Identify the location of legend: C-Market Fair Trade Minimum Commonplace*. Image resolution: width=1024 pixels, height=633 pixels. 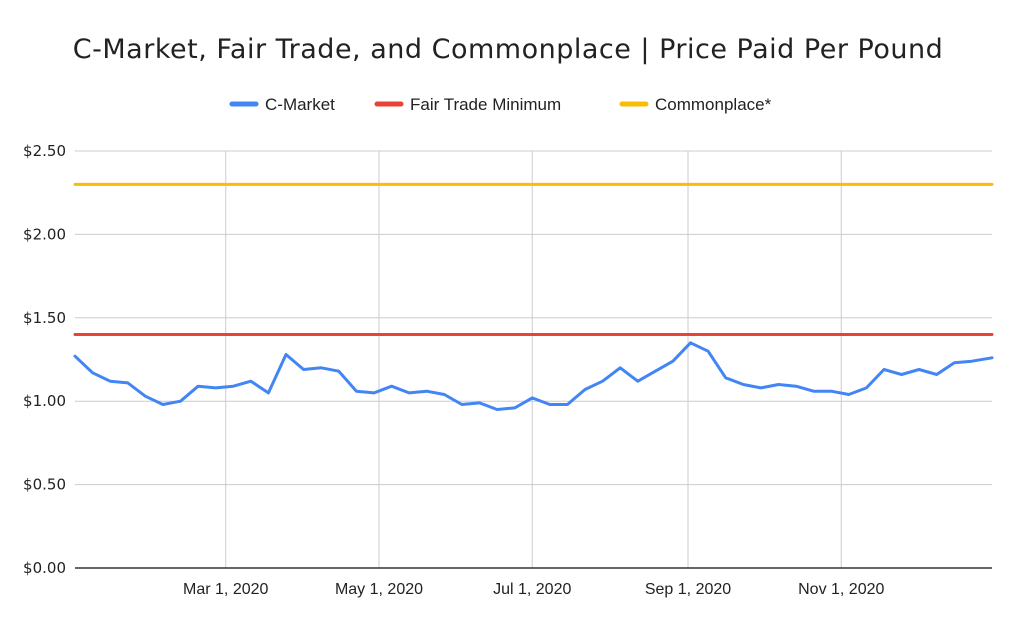
(500, 104).